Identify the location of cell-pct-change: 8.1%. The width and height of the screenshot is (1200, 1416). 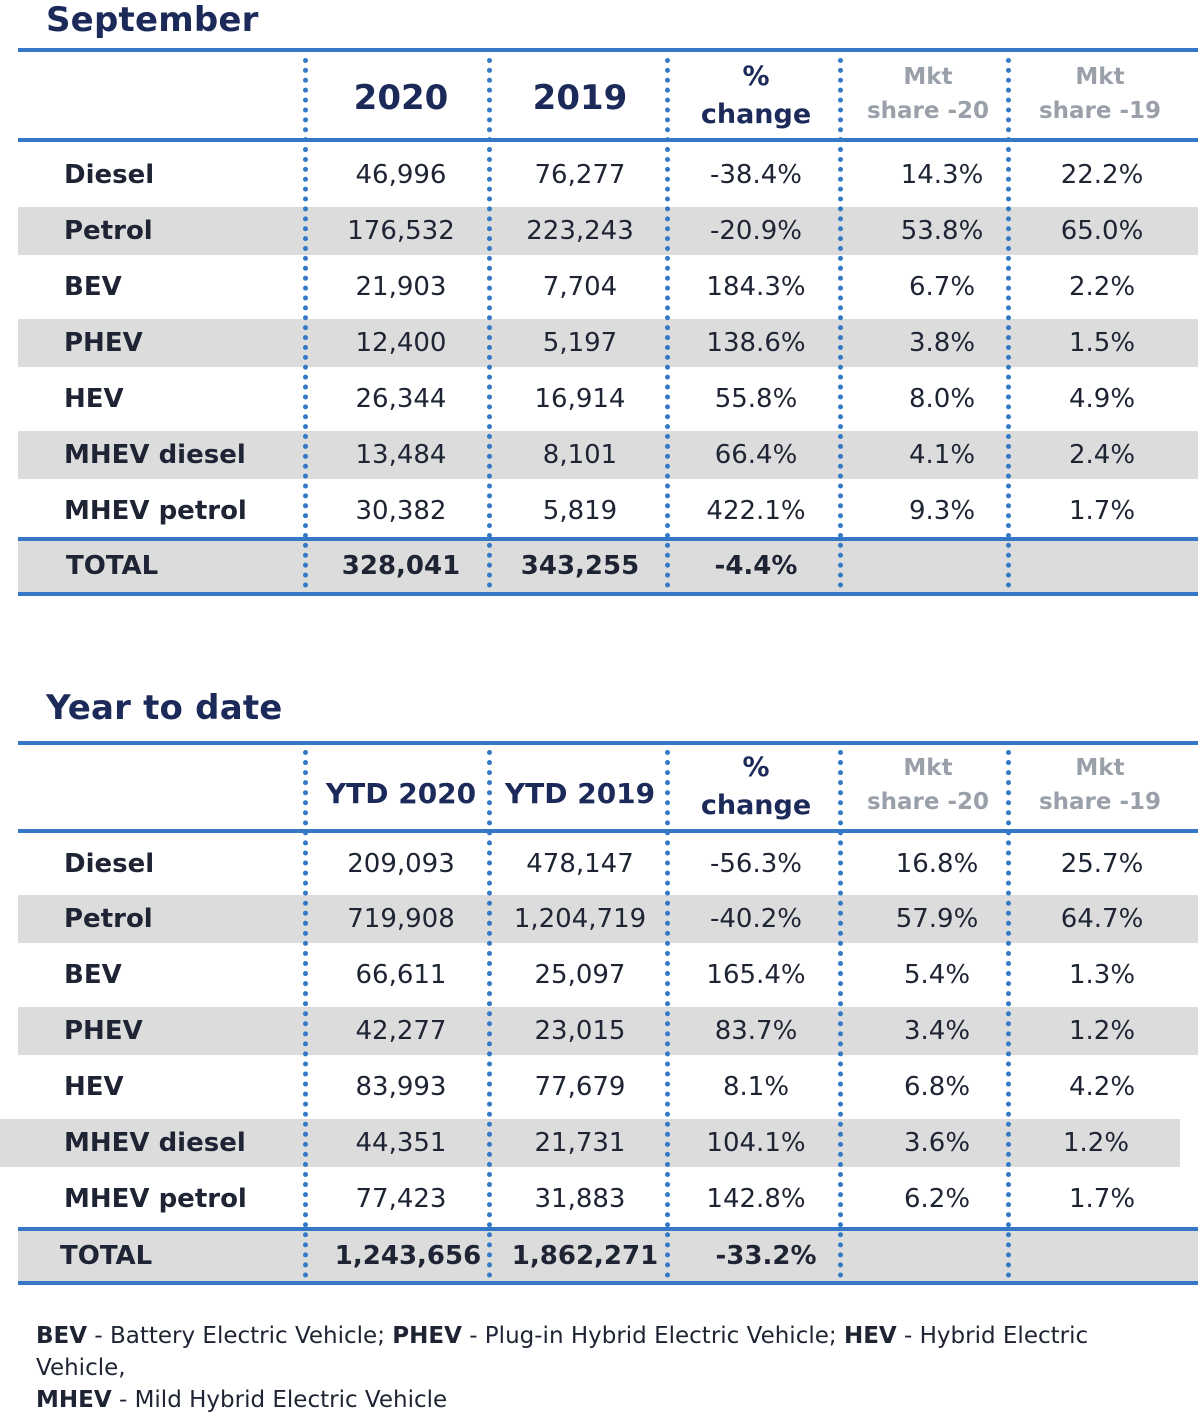
(756, 1087).